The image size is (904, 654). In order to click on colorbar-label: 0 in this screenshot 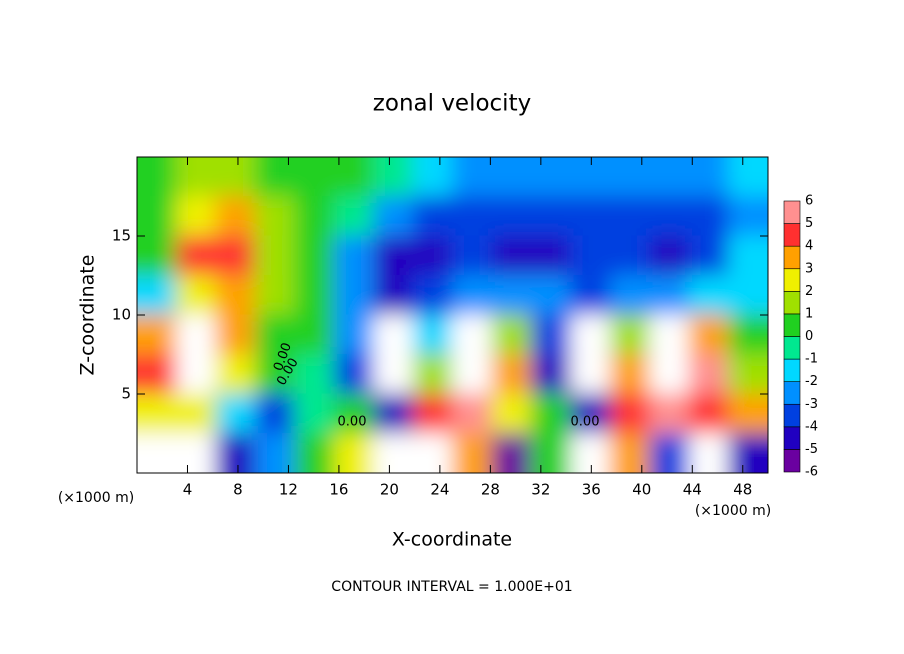, I will do `click(809, 336)`.